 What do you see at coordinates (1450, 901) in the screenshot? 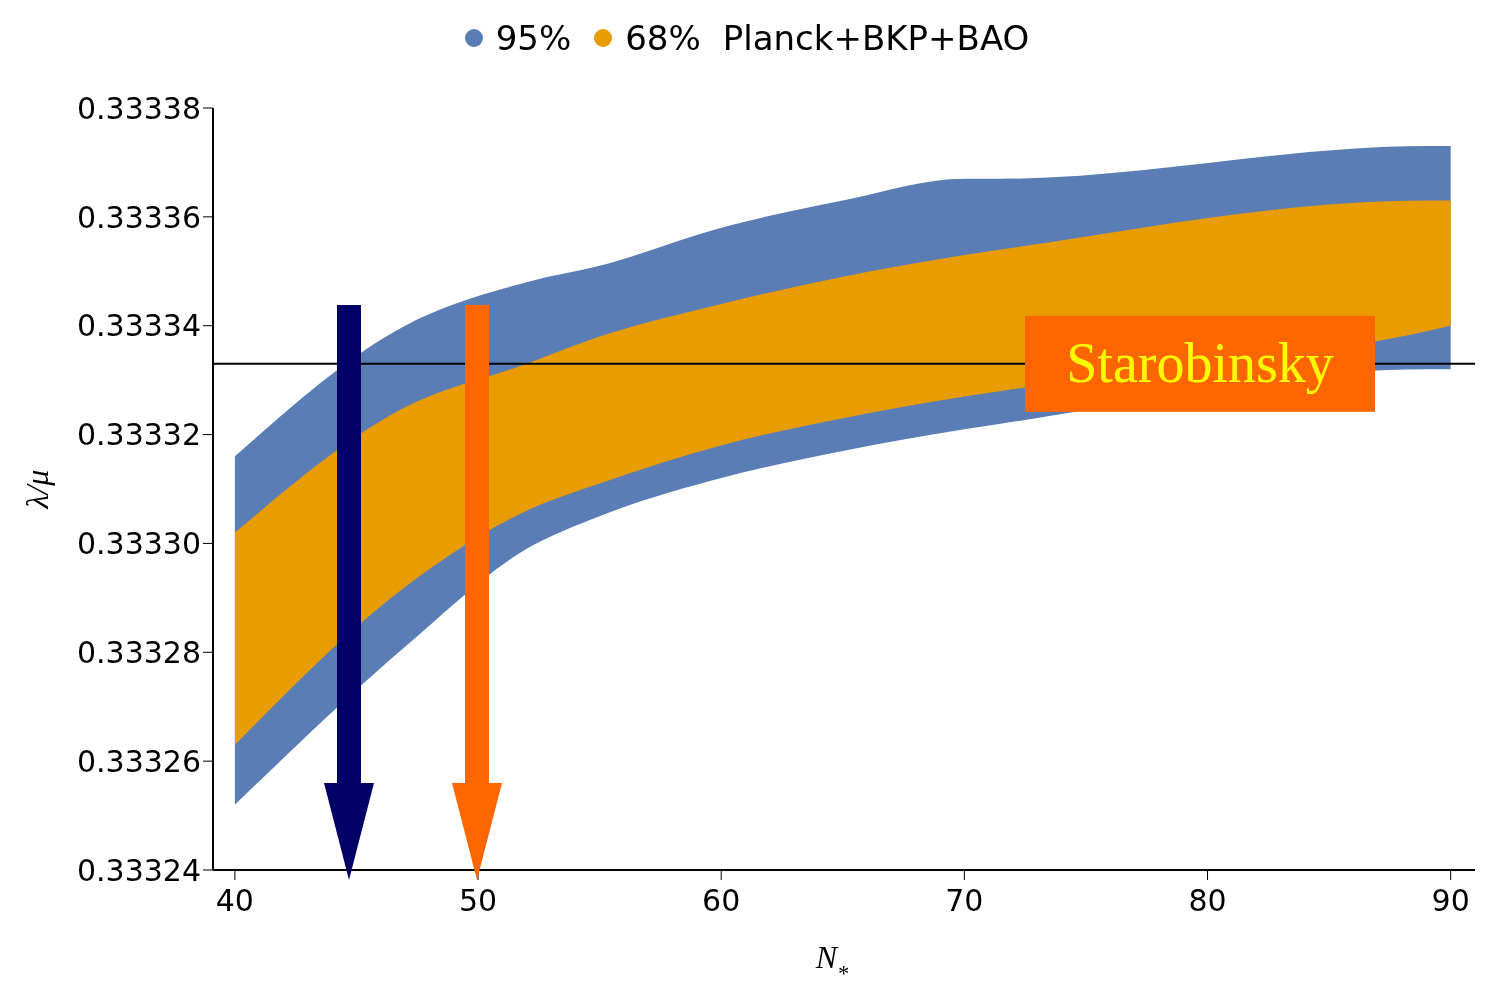
I see `x-tick-label: 90` at bounding box center [1450, 901].